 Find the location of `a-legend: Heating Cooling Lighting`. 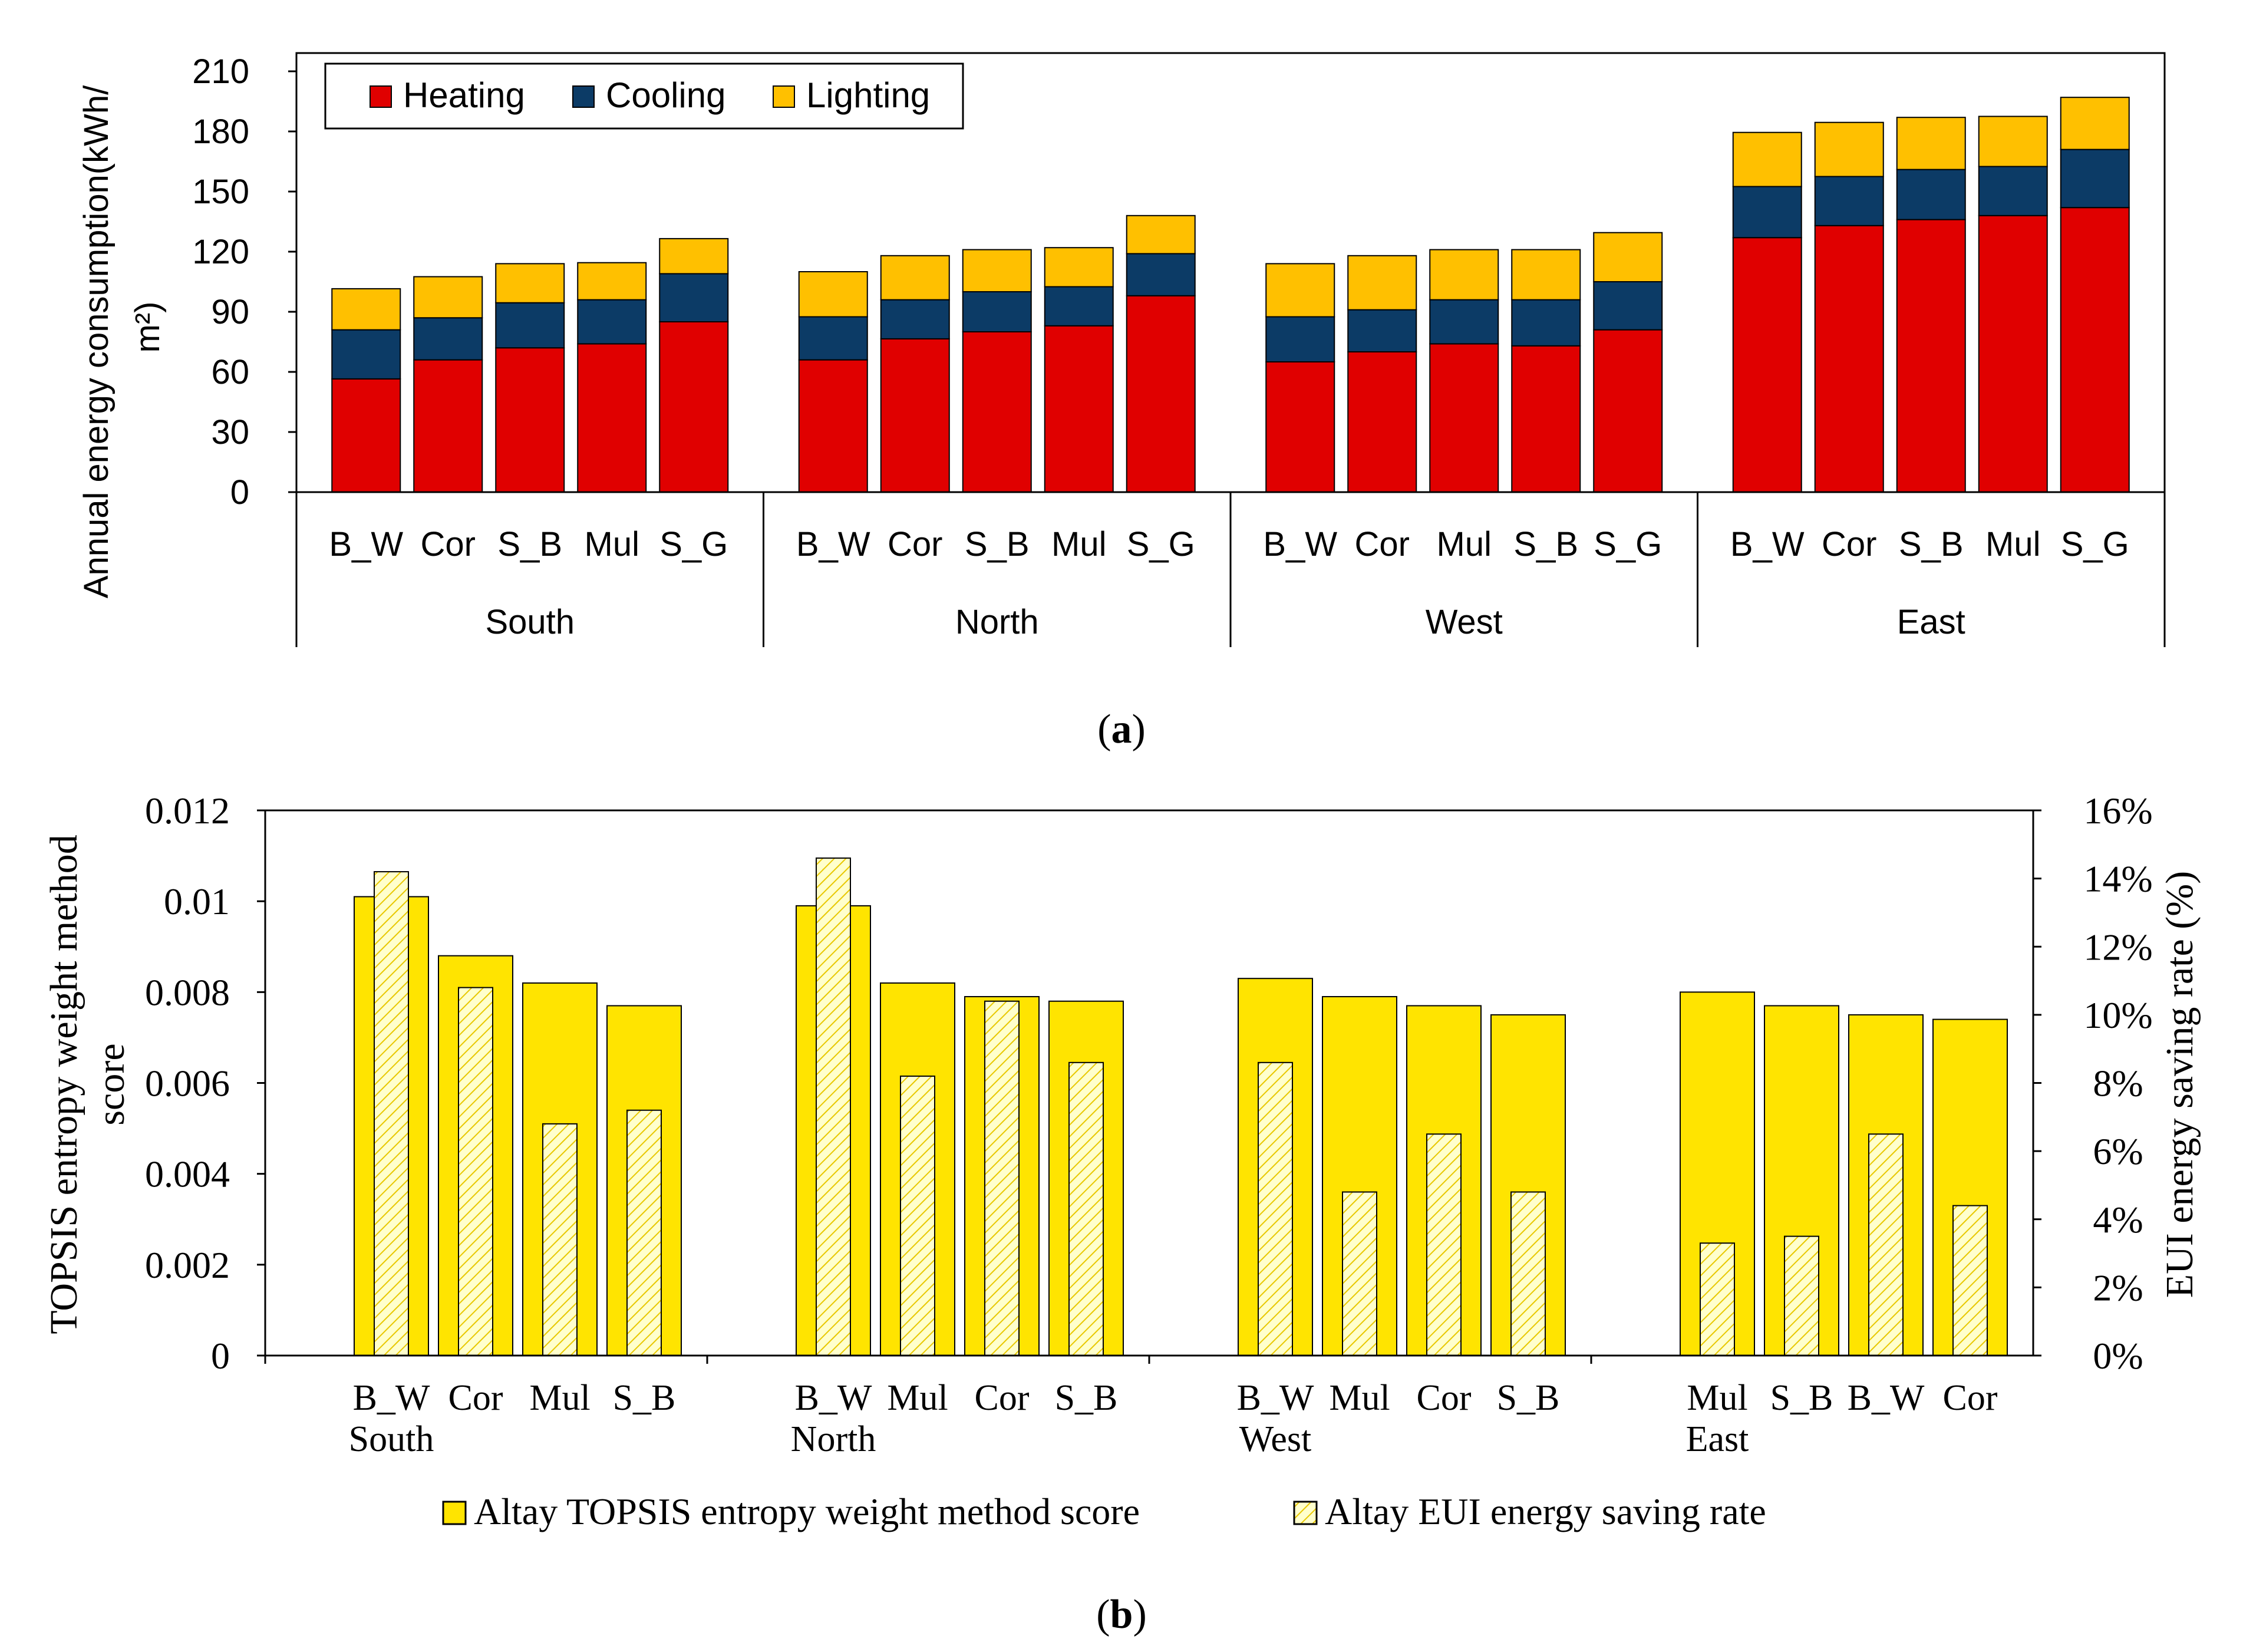

a-legend: Heating Cooling Lighting is located at coordinates (644, 96).